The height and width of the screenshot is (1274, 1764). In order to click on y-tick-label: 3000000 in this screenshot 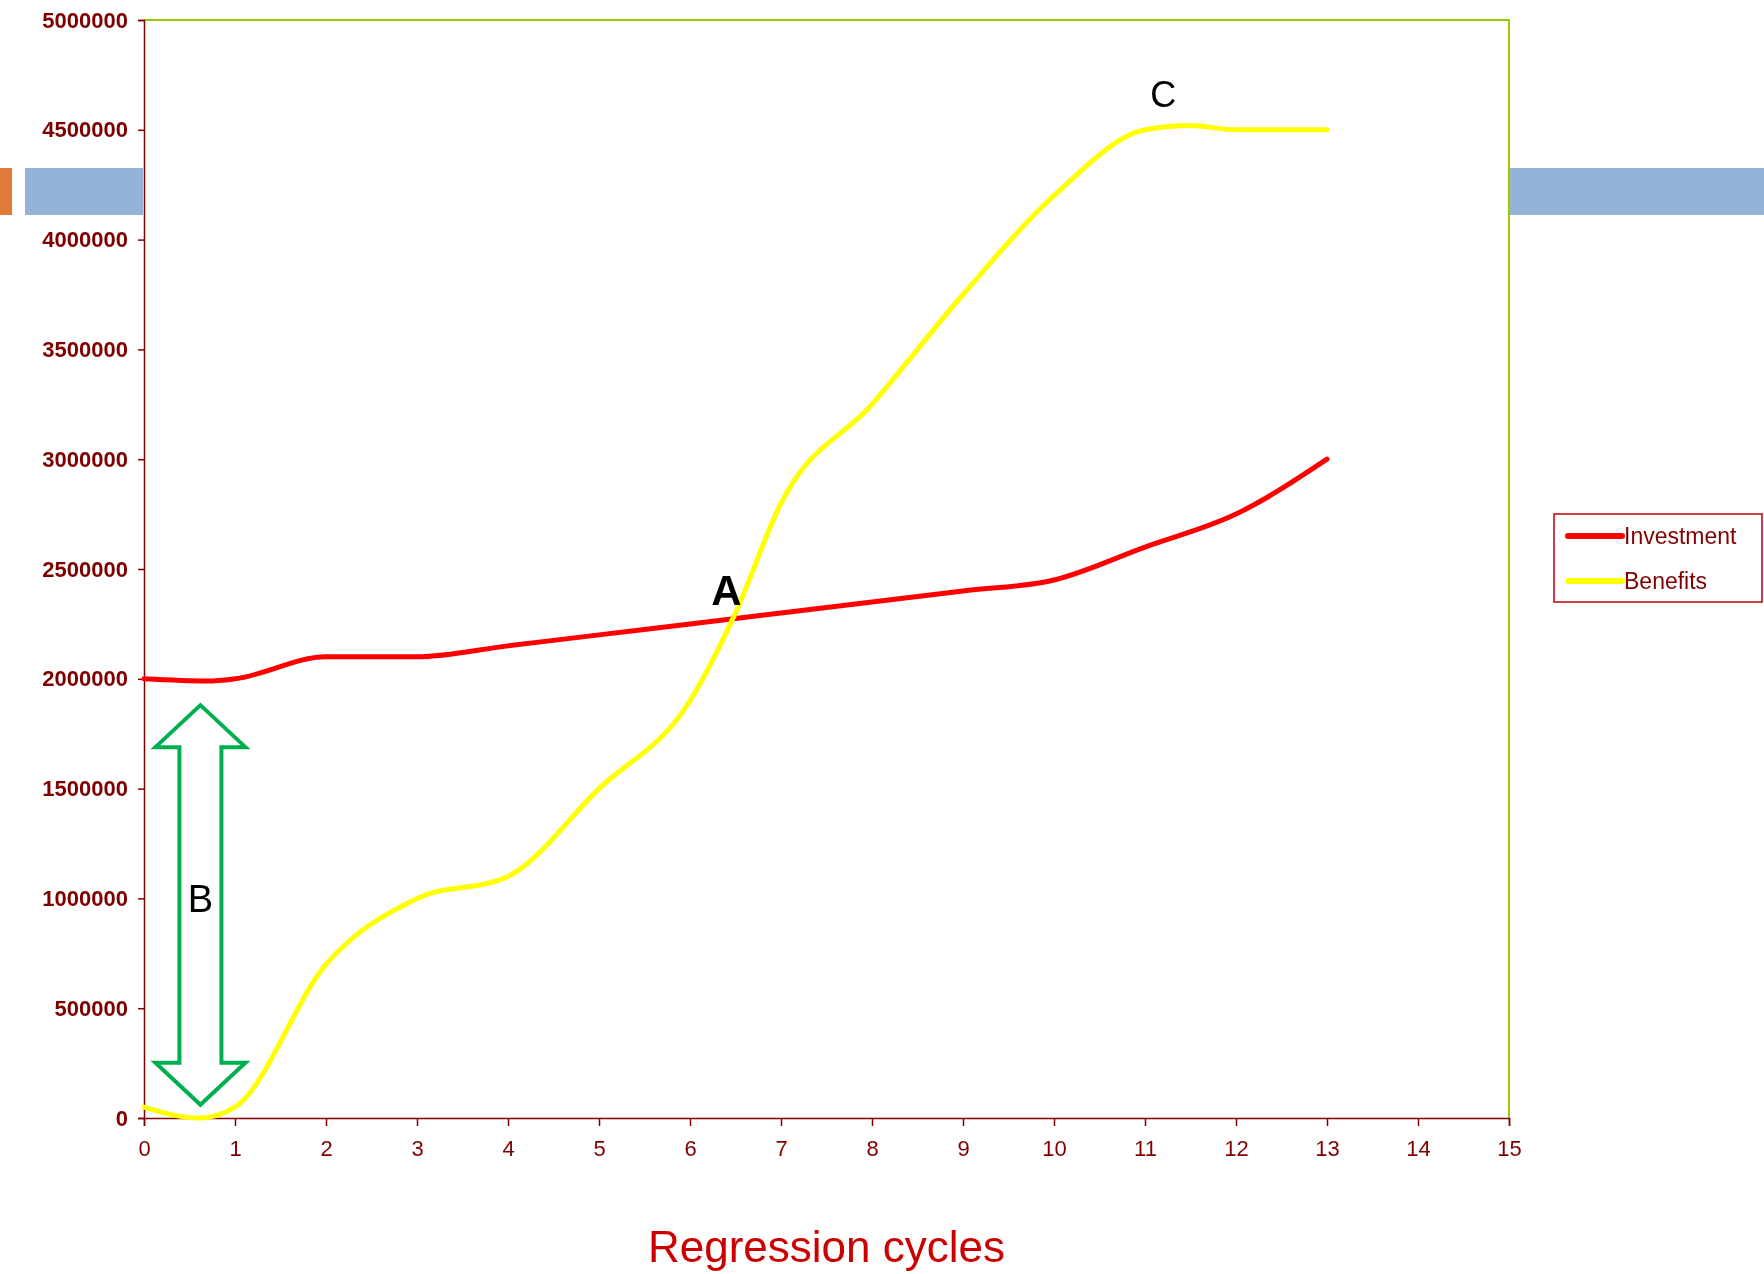, I will do `click(85, 459)`.